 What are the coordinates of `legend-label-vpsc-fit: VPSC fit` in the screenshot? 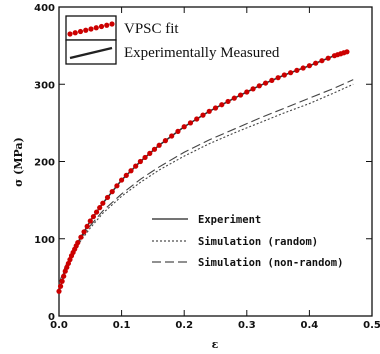 It's located at (151, 29).